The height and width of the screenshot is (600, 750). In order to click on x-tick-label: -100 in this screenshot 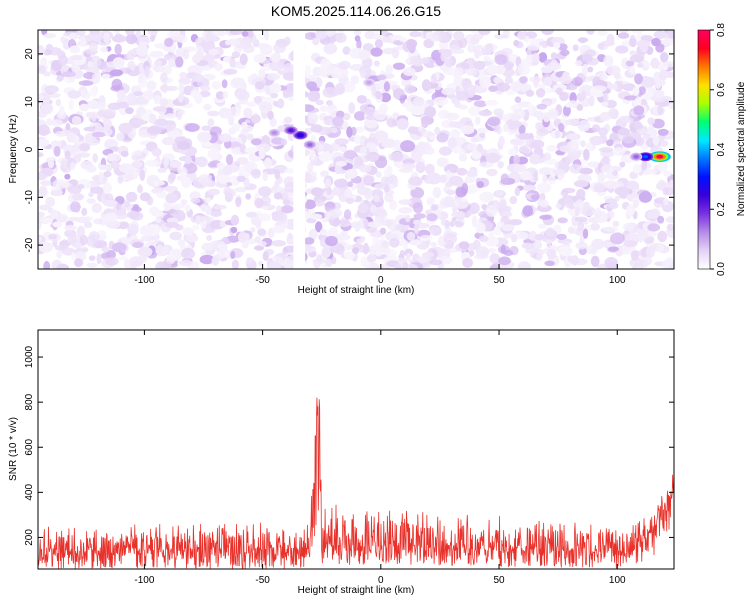, I will do `click(144, 280)`.